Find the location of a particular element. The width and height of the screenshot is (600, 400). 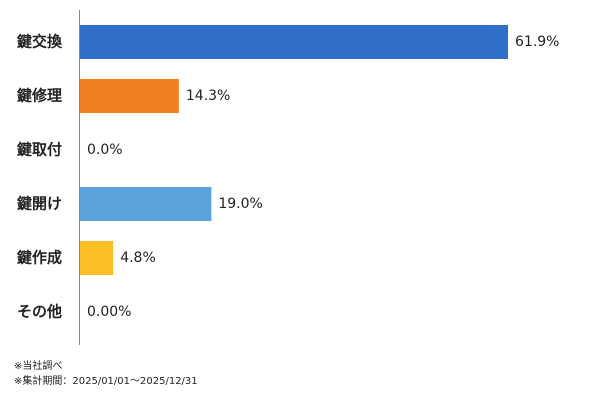

value-label: 14.3% is located at coordinates (208, 96).